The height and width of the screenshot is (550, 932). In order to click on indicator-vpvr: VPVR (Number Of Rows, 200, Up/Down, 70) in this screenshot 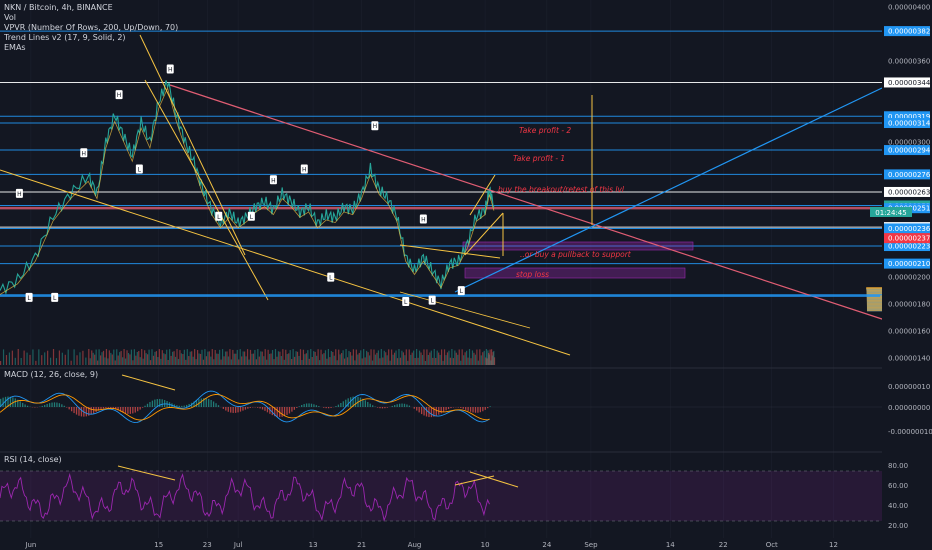, I will do `click(91, 27)`.